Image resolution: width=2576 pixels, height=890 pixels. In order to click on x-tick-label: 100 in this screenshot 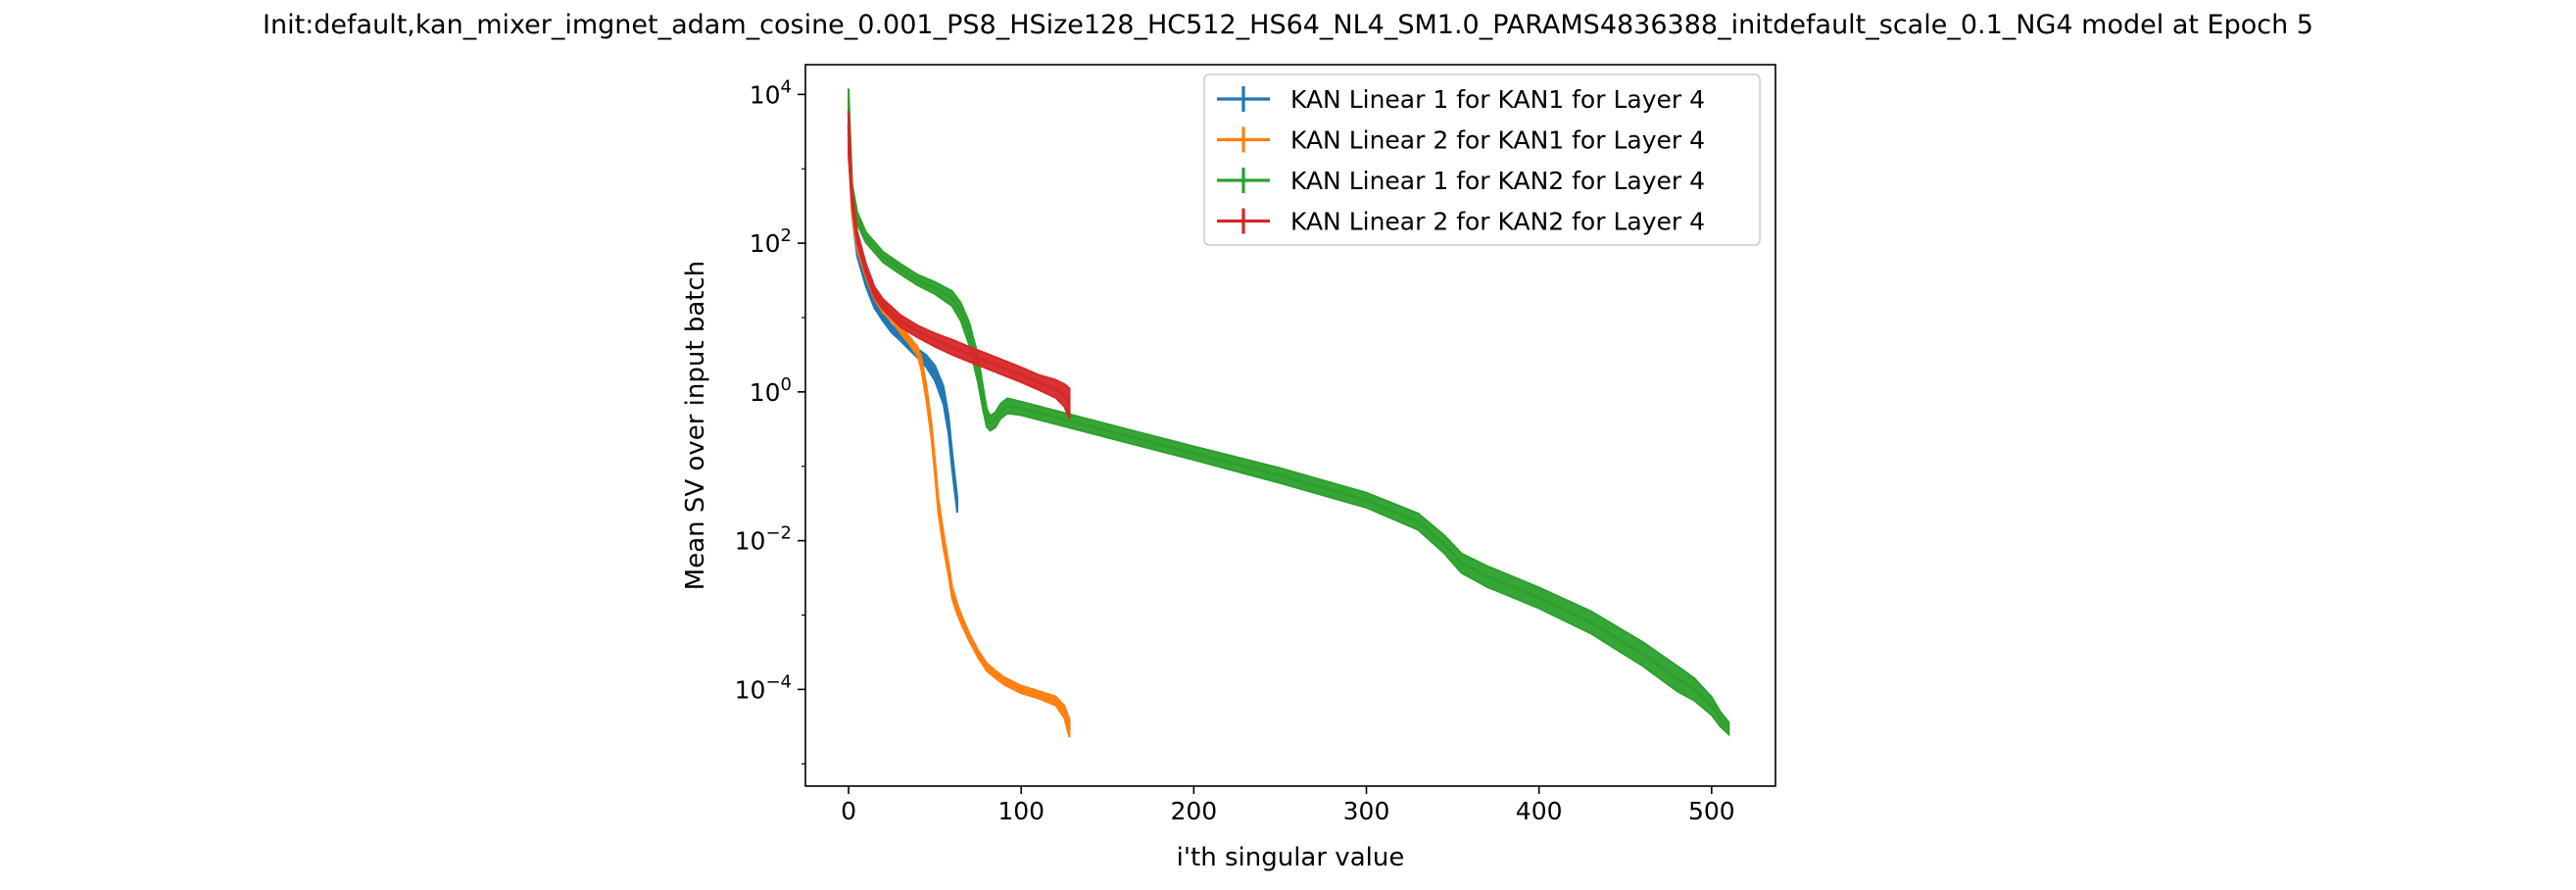, I will do `click(1021, 811)`.